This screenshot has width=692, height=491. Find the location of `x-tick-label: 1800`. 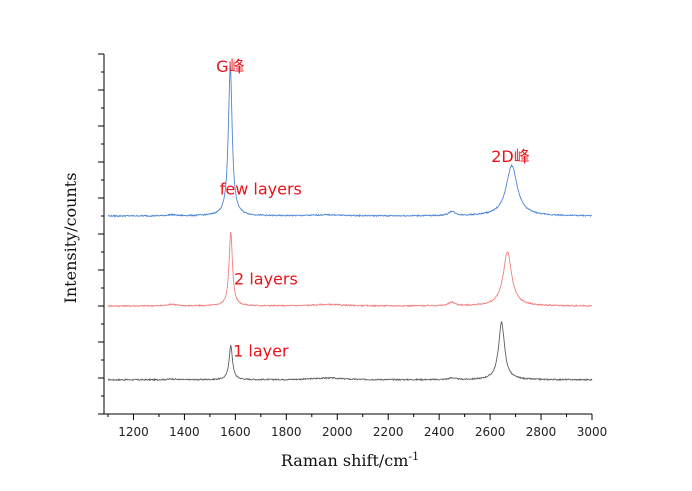

x-tick-label: 1800 is located at coordinates (286, 432).